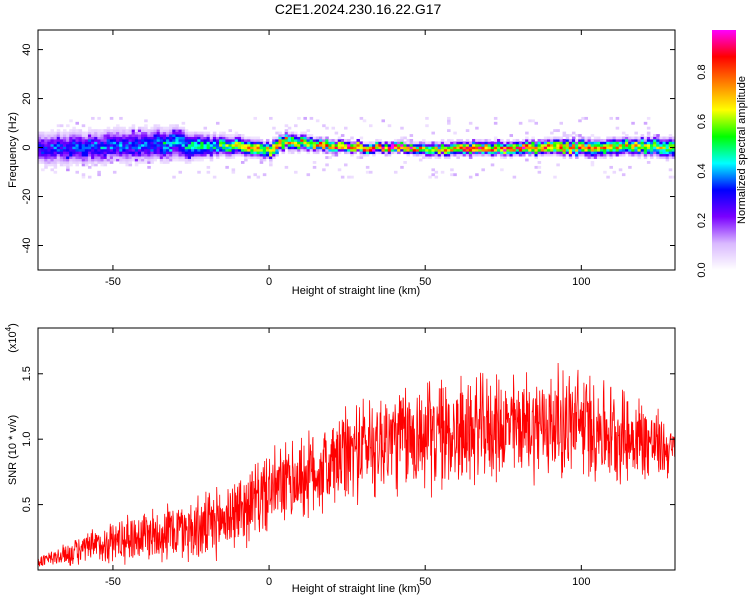 Image resolution: width=750 pixels, height=600 pixels. Describe the element at coordinates (27, 504) in the screenshot. I see `y-tick-label: 0.5` at that location.